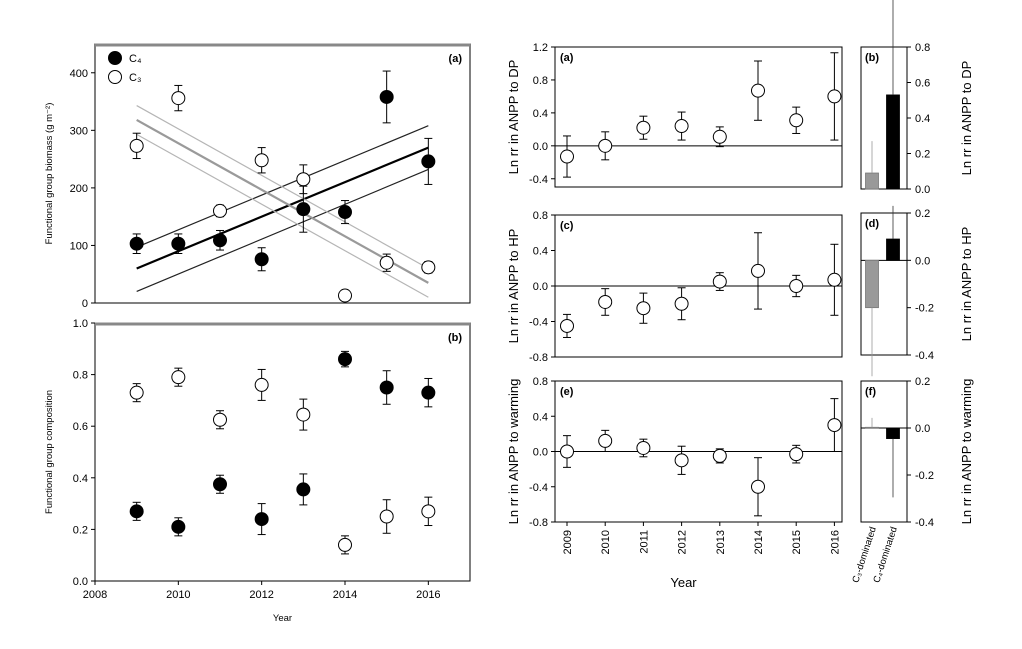 The height and width of the screenshot is (649, 1022). Describe the element at coordinates (683, 582) in the screenshot. I see `x-axis-title: Year` at that location.